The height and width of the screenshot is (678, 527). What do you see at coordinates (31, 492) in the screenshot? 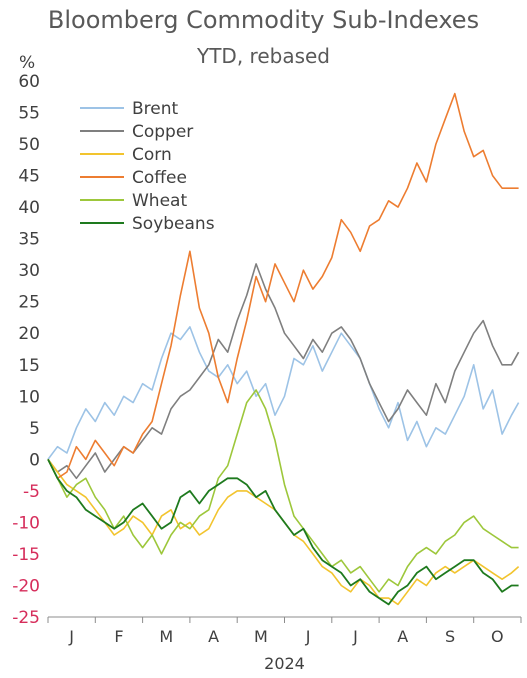
I see `y-tick-label: -5` at bounding box center [31, 492].